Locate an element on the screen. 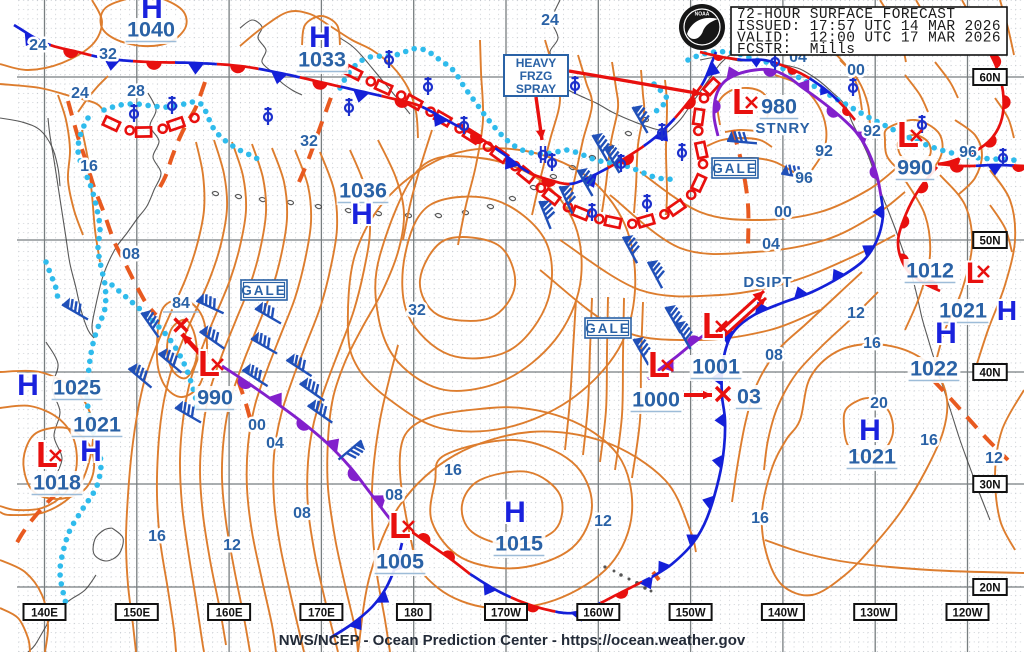 The width and height of the screenshot is (1024, 652). svg-text: 120W is located at coordinates (967, 614).